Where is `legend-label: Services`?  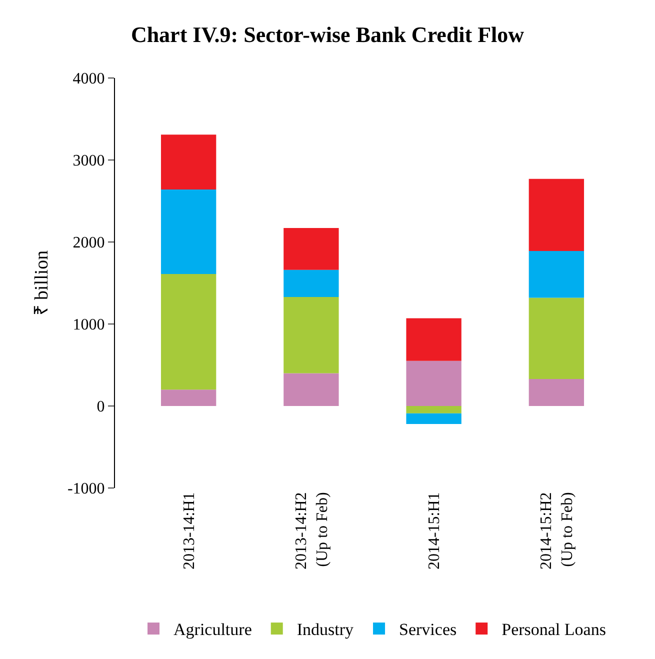
legend-label: Services is located at coordinates (428, 630).